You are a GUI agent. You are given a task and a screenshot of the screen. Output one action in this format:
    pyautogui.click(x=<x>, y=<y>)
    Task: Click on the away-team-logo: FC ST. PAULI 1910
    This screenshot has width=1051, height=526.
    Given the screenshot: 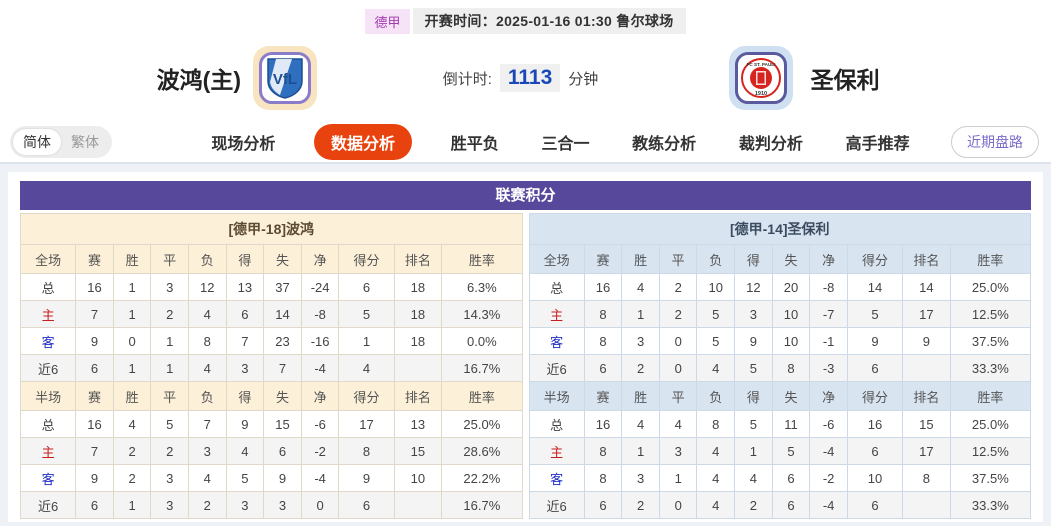 What is the action you would take?
    pyautogui.click(x=760, y=78)
    